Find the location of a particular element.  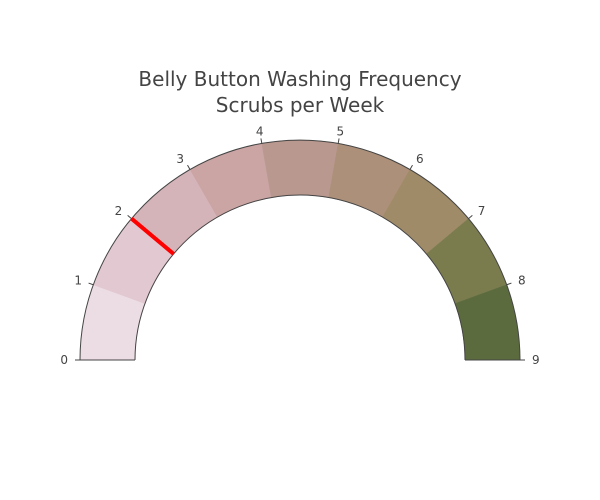

gauge-tick-label-0: 0 is located at coordinates (64, 360).